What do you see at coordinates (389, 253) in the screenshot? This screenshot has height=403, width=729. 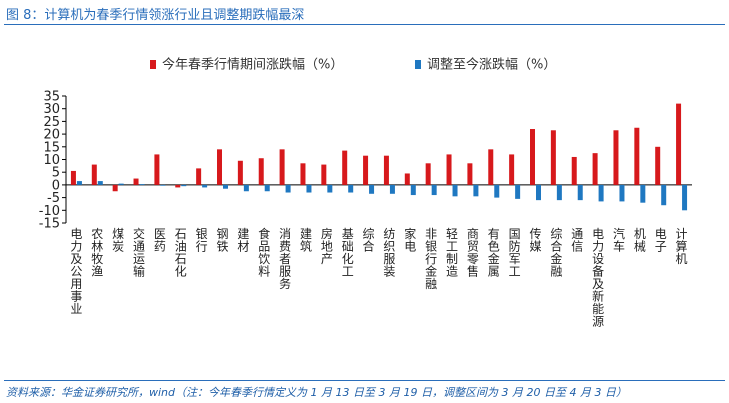 I see `x-tick-label: 纺织服装` at bounding box center [389, 253].